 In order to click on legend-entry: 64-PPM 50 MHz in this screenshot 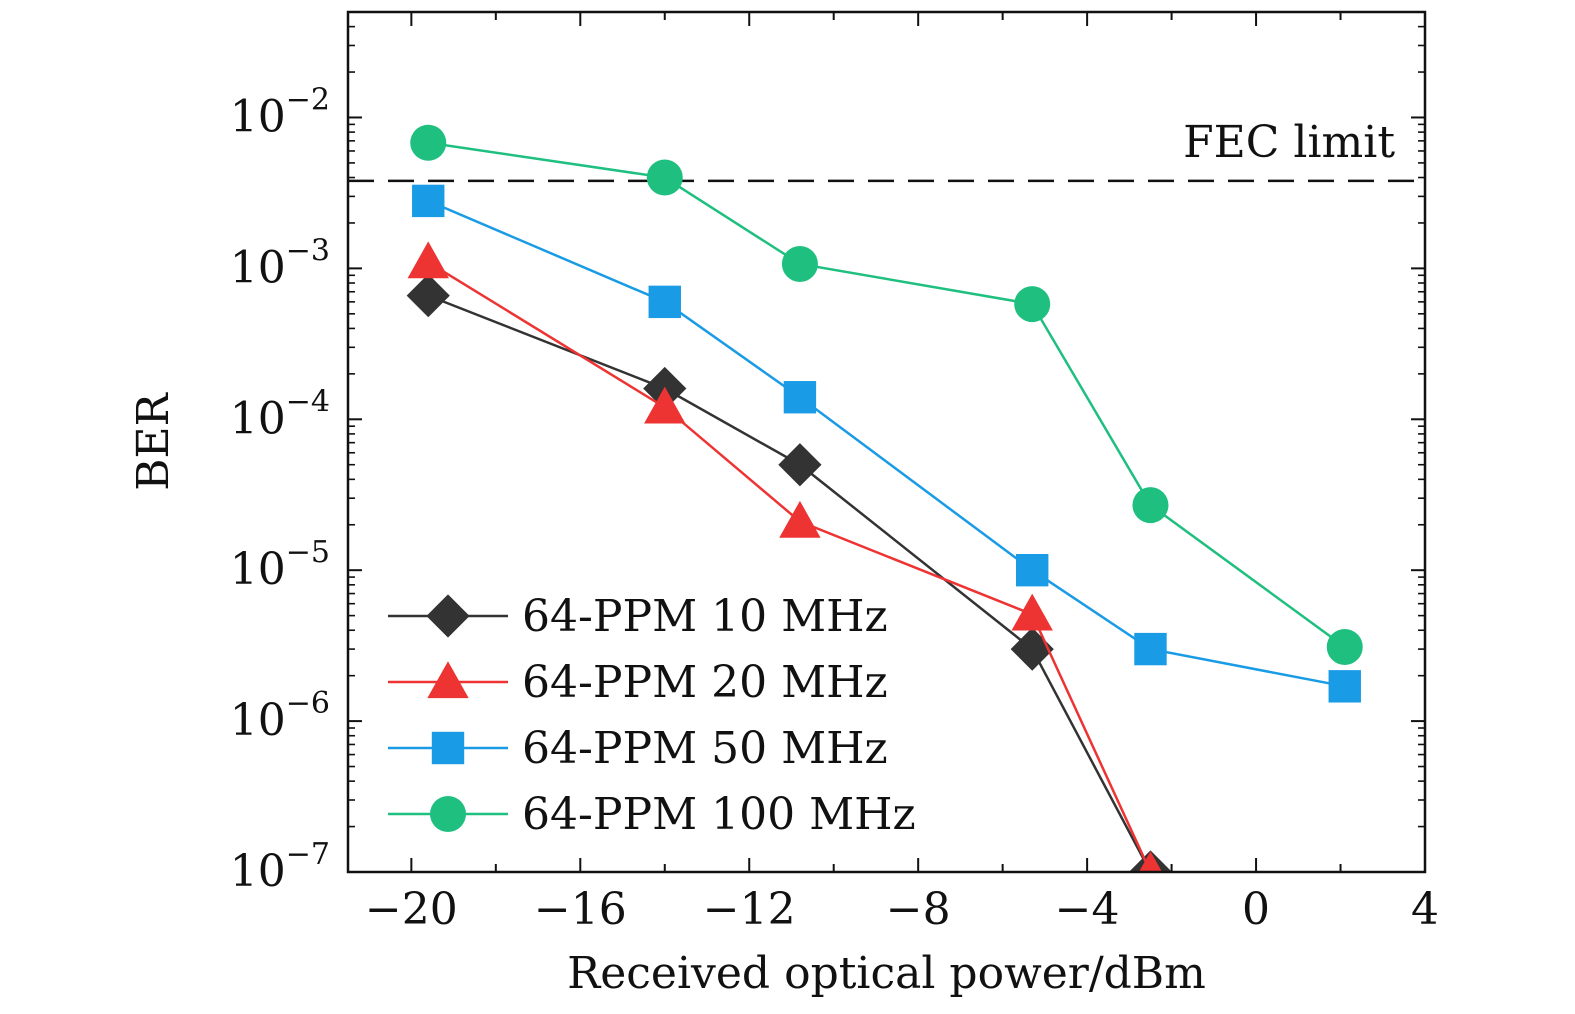, I will do `click(638, 748)`.